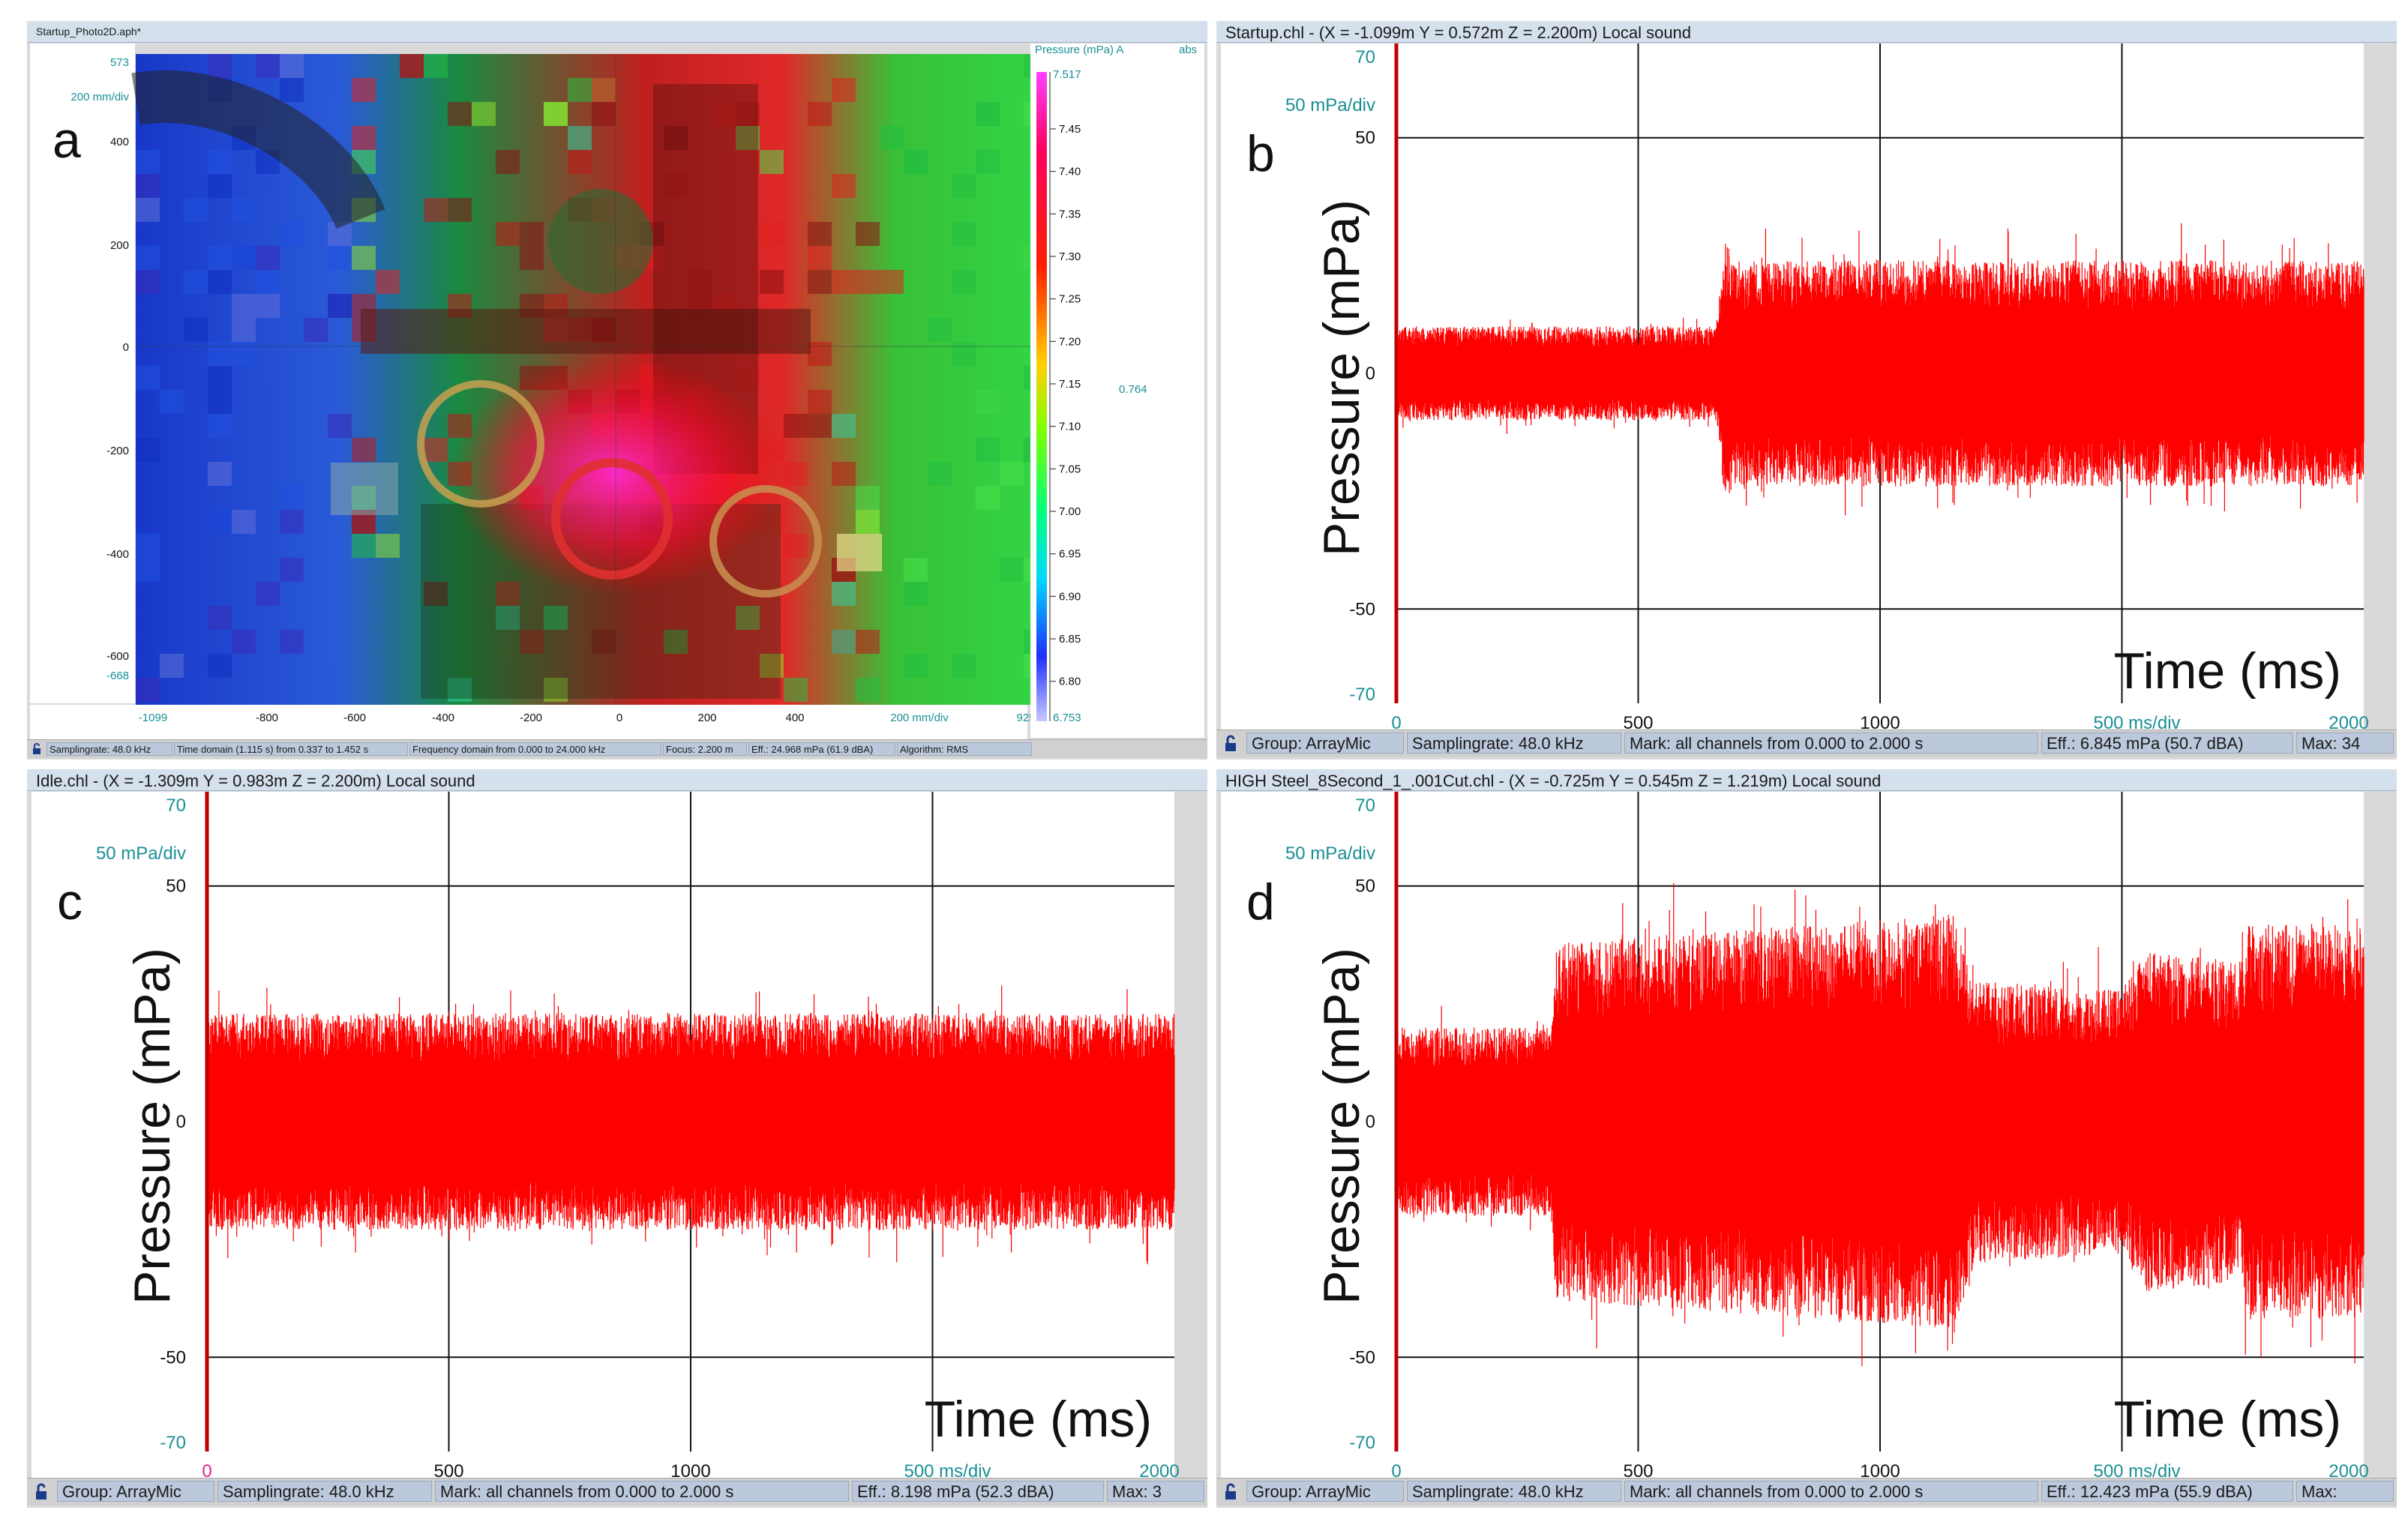 The width and height of the screenshot is (2408, 1522). I want to click on colorbar-panel, so click(1117, 390).